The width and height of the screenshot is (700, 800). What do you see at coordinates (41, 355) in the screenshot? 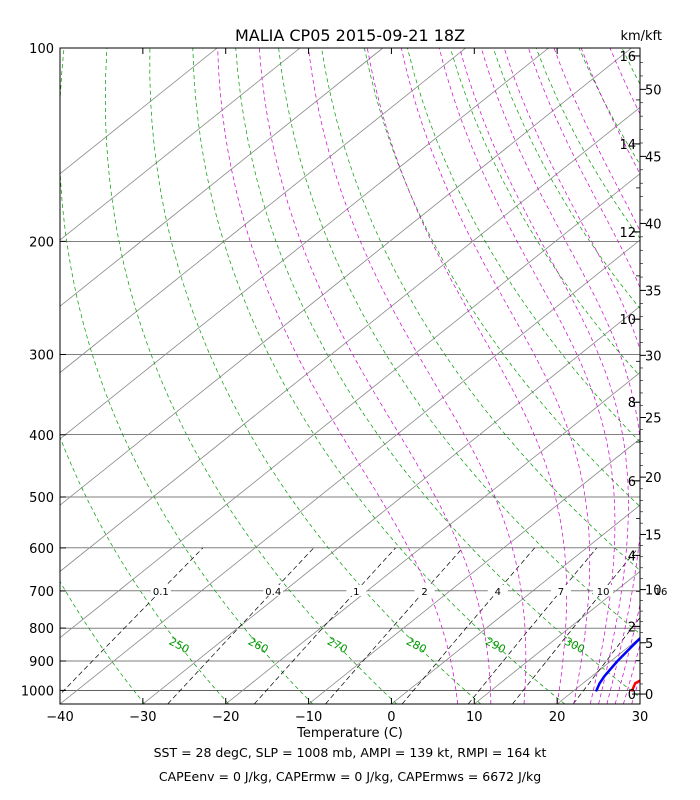
I see `pressure-tick-label: 300` at bounding box center [41, 355].